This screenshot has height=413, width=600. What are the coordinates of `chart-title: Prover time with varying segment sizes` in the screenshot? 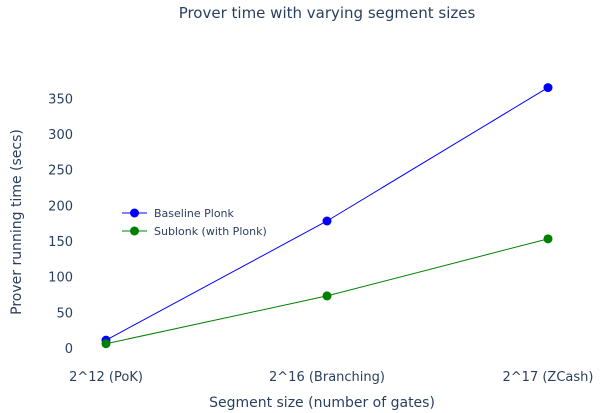 It's located at (327, 13).